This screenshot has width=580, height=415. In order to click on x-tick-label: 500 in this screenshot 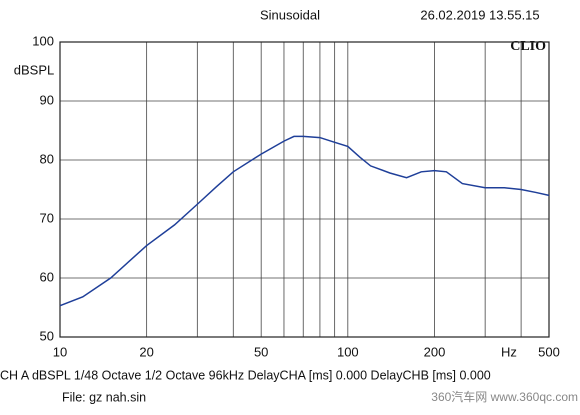, I will do `click(549, 351)`.